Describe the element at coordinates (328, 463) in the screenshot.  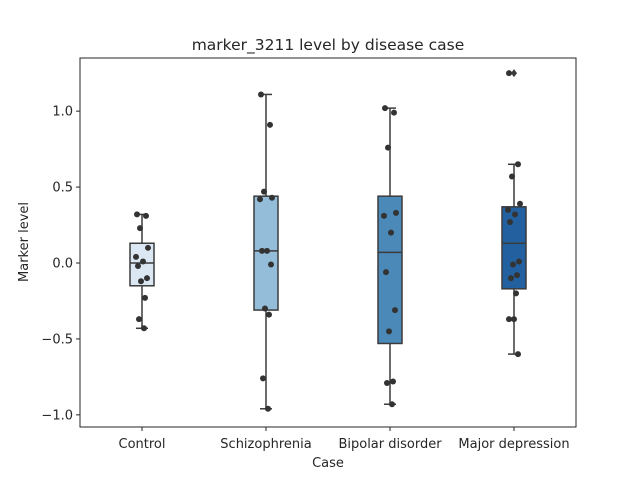
I see `x-axis-label: Case` at that location.